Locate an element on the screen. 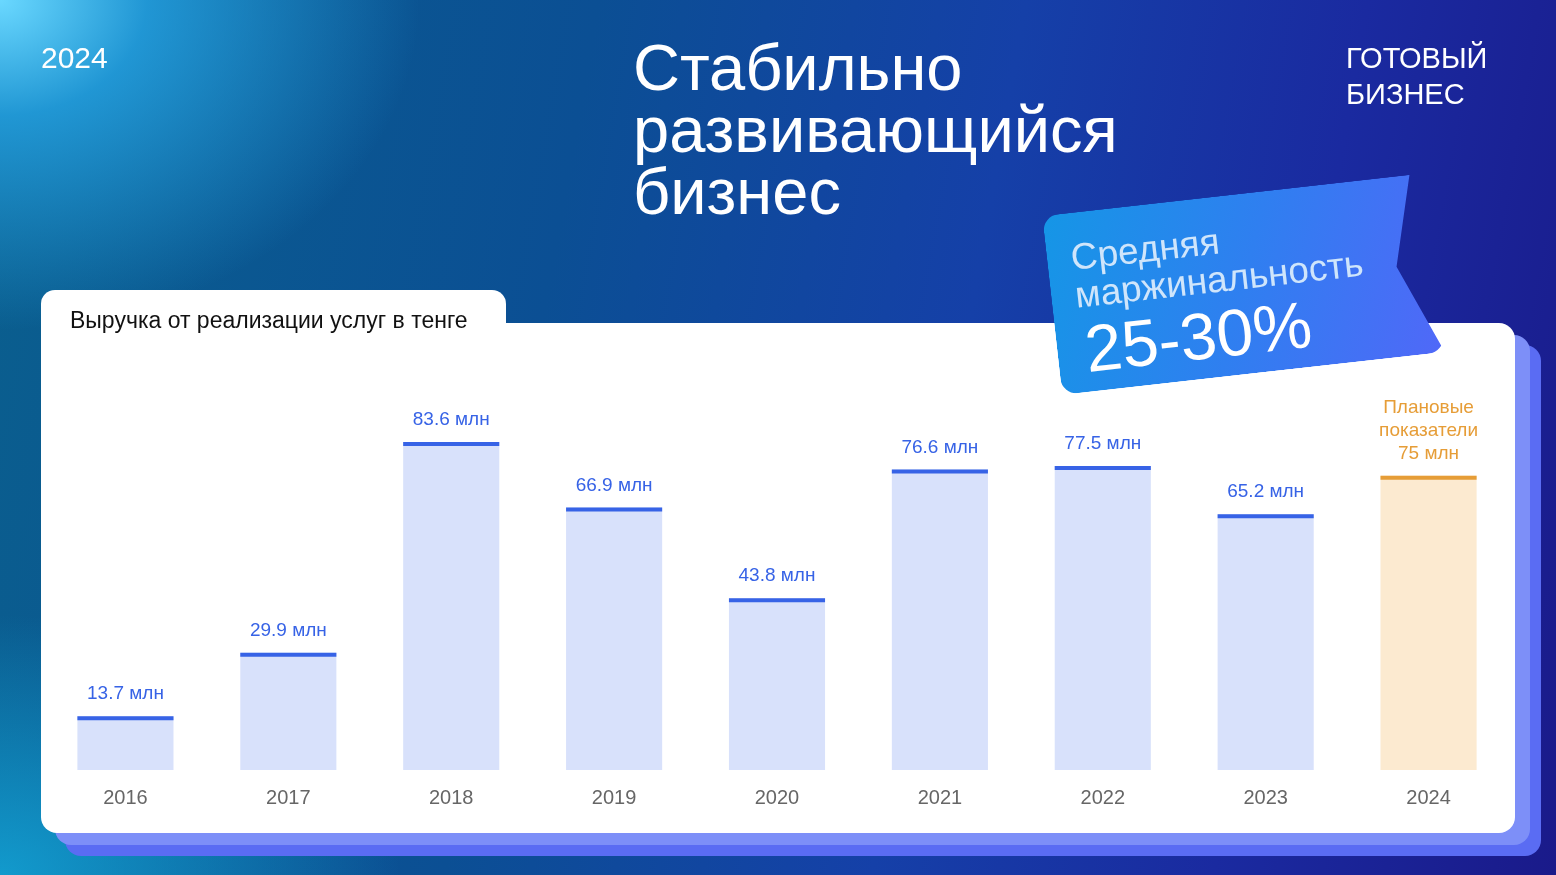 This screenshot has width=1556, height=875. x-tick-label: 2024 is located at coordinates (1428, 796).